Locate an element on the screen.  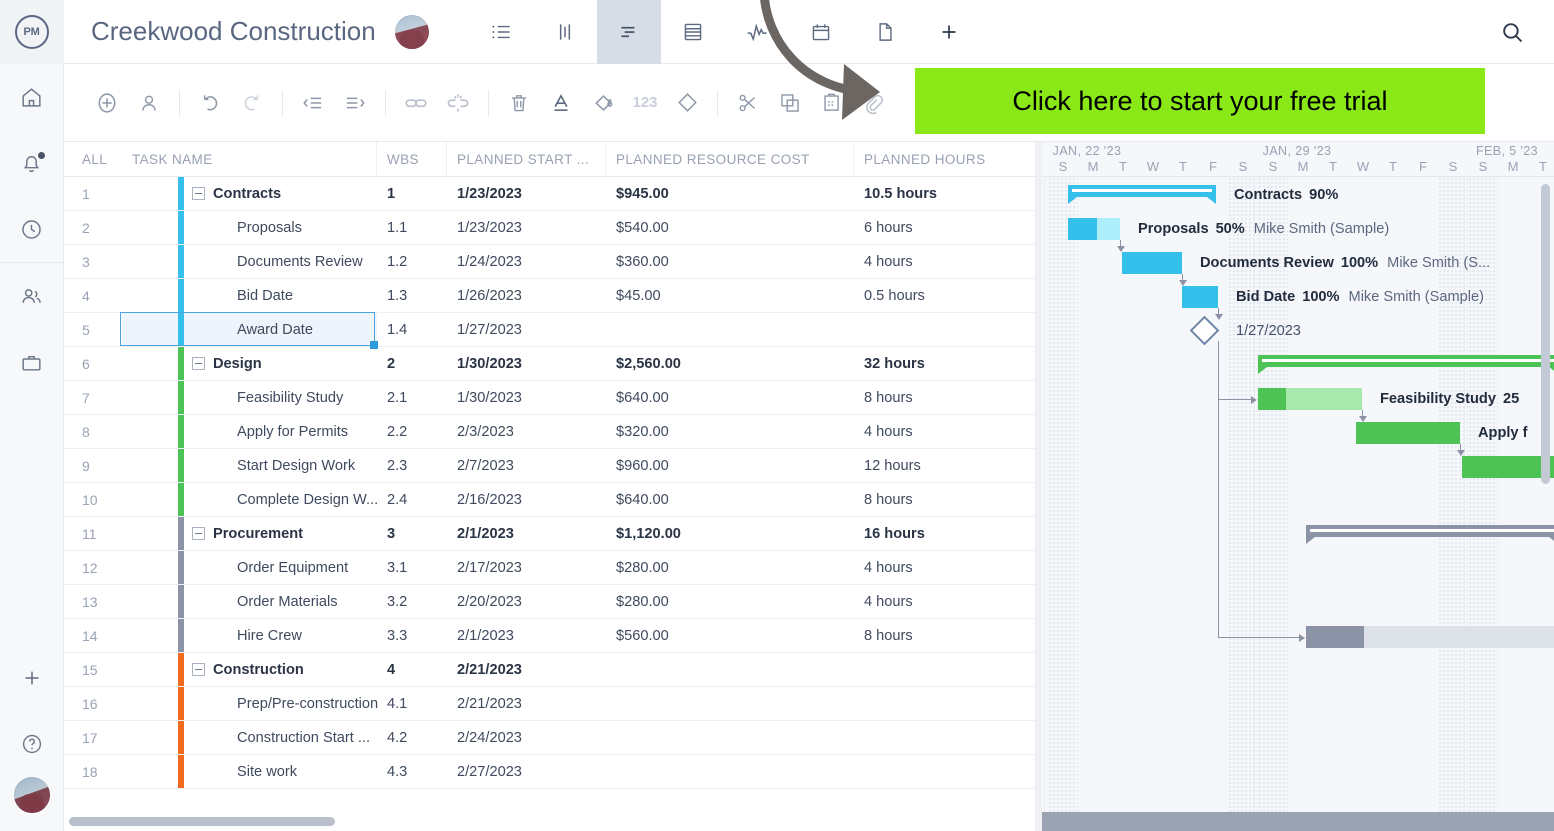
cell-planned-start: 2/21/2023 is located at coordinates (489, 669).